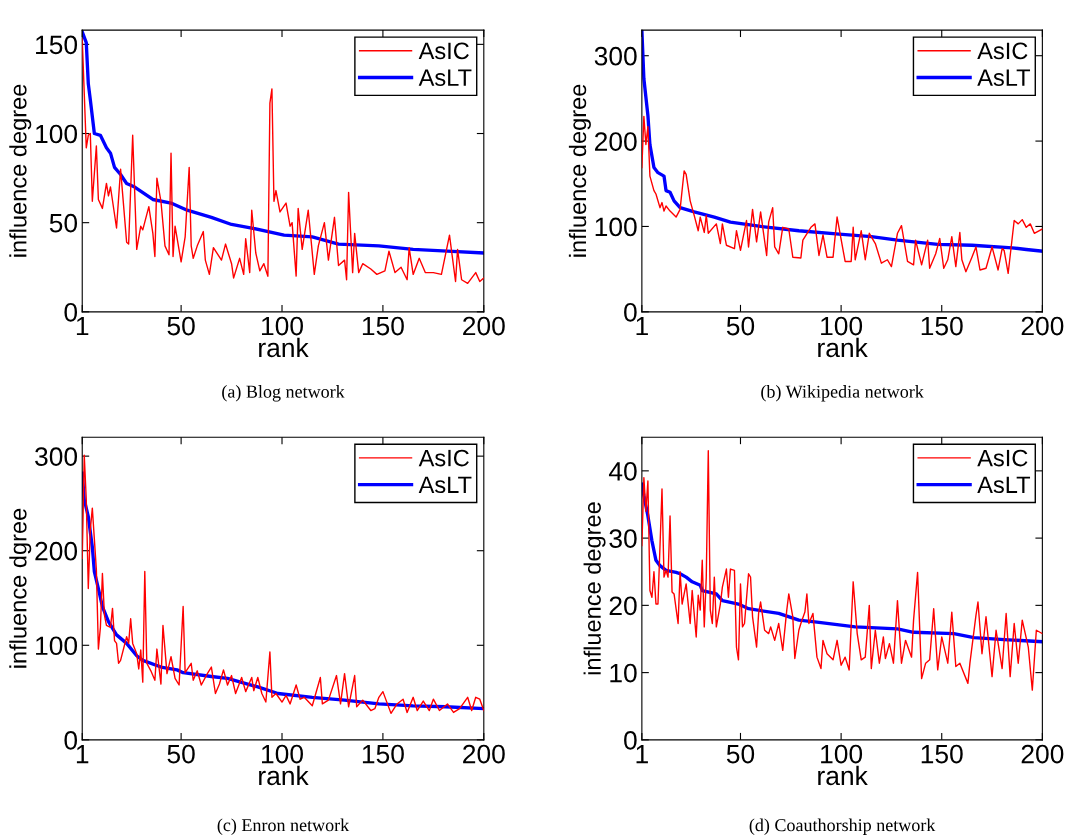 This screenshot has width=1068, height=836. What do you see at coordinates (283, 826) in the screenshot?
I see `text: (c) Enron network` at bounding box center [283, 826].